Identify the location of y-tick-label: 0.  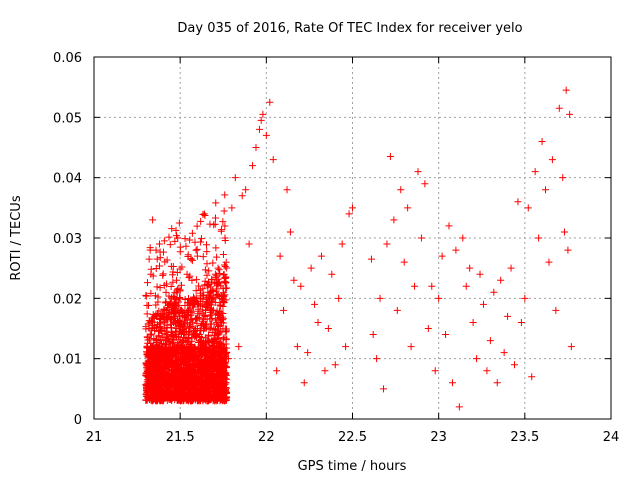
(78, 420).